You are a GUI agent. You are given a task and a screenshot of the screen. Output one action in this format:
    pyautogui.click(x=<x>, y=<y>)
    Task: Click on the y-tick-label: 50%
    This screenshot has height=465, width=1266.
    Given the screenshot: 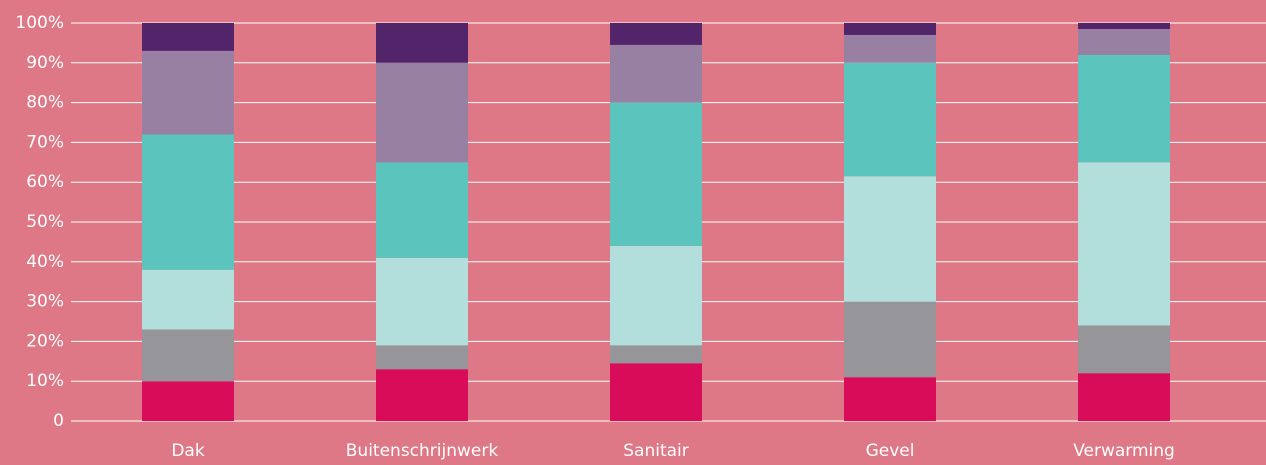 What is the action you would take?
    pyautogui.click(x=45, y=222)
    